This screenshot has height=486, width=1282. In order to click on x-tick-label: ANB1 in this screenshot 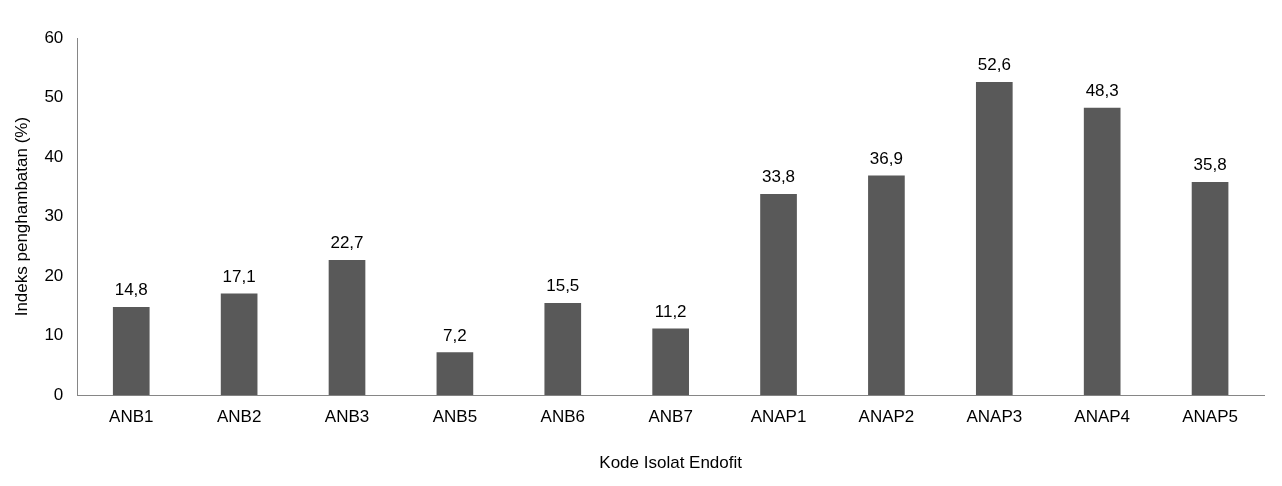, I will do `click(131, 417)`.